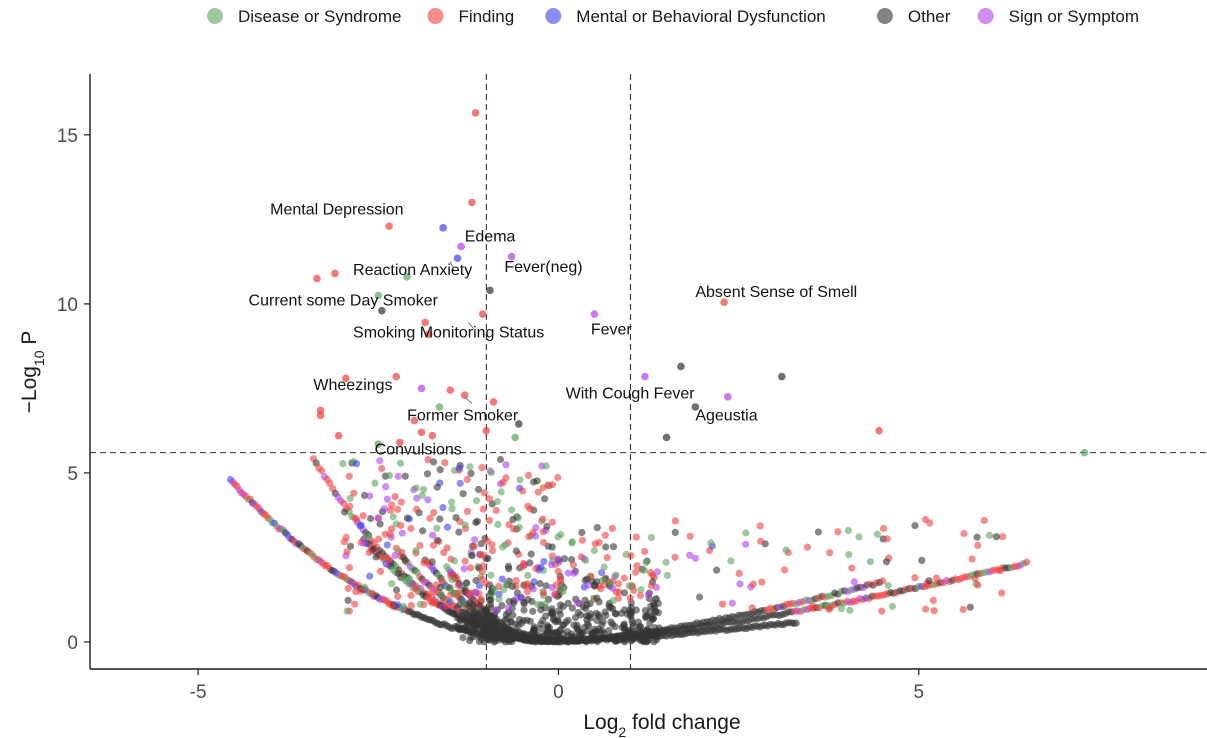  Describe the element at coordinates (612, 329) in the screenshot. I see `annotation-label-8: Fever` at that location.